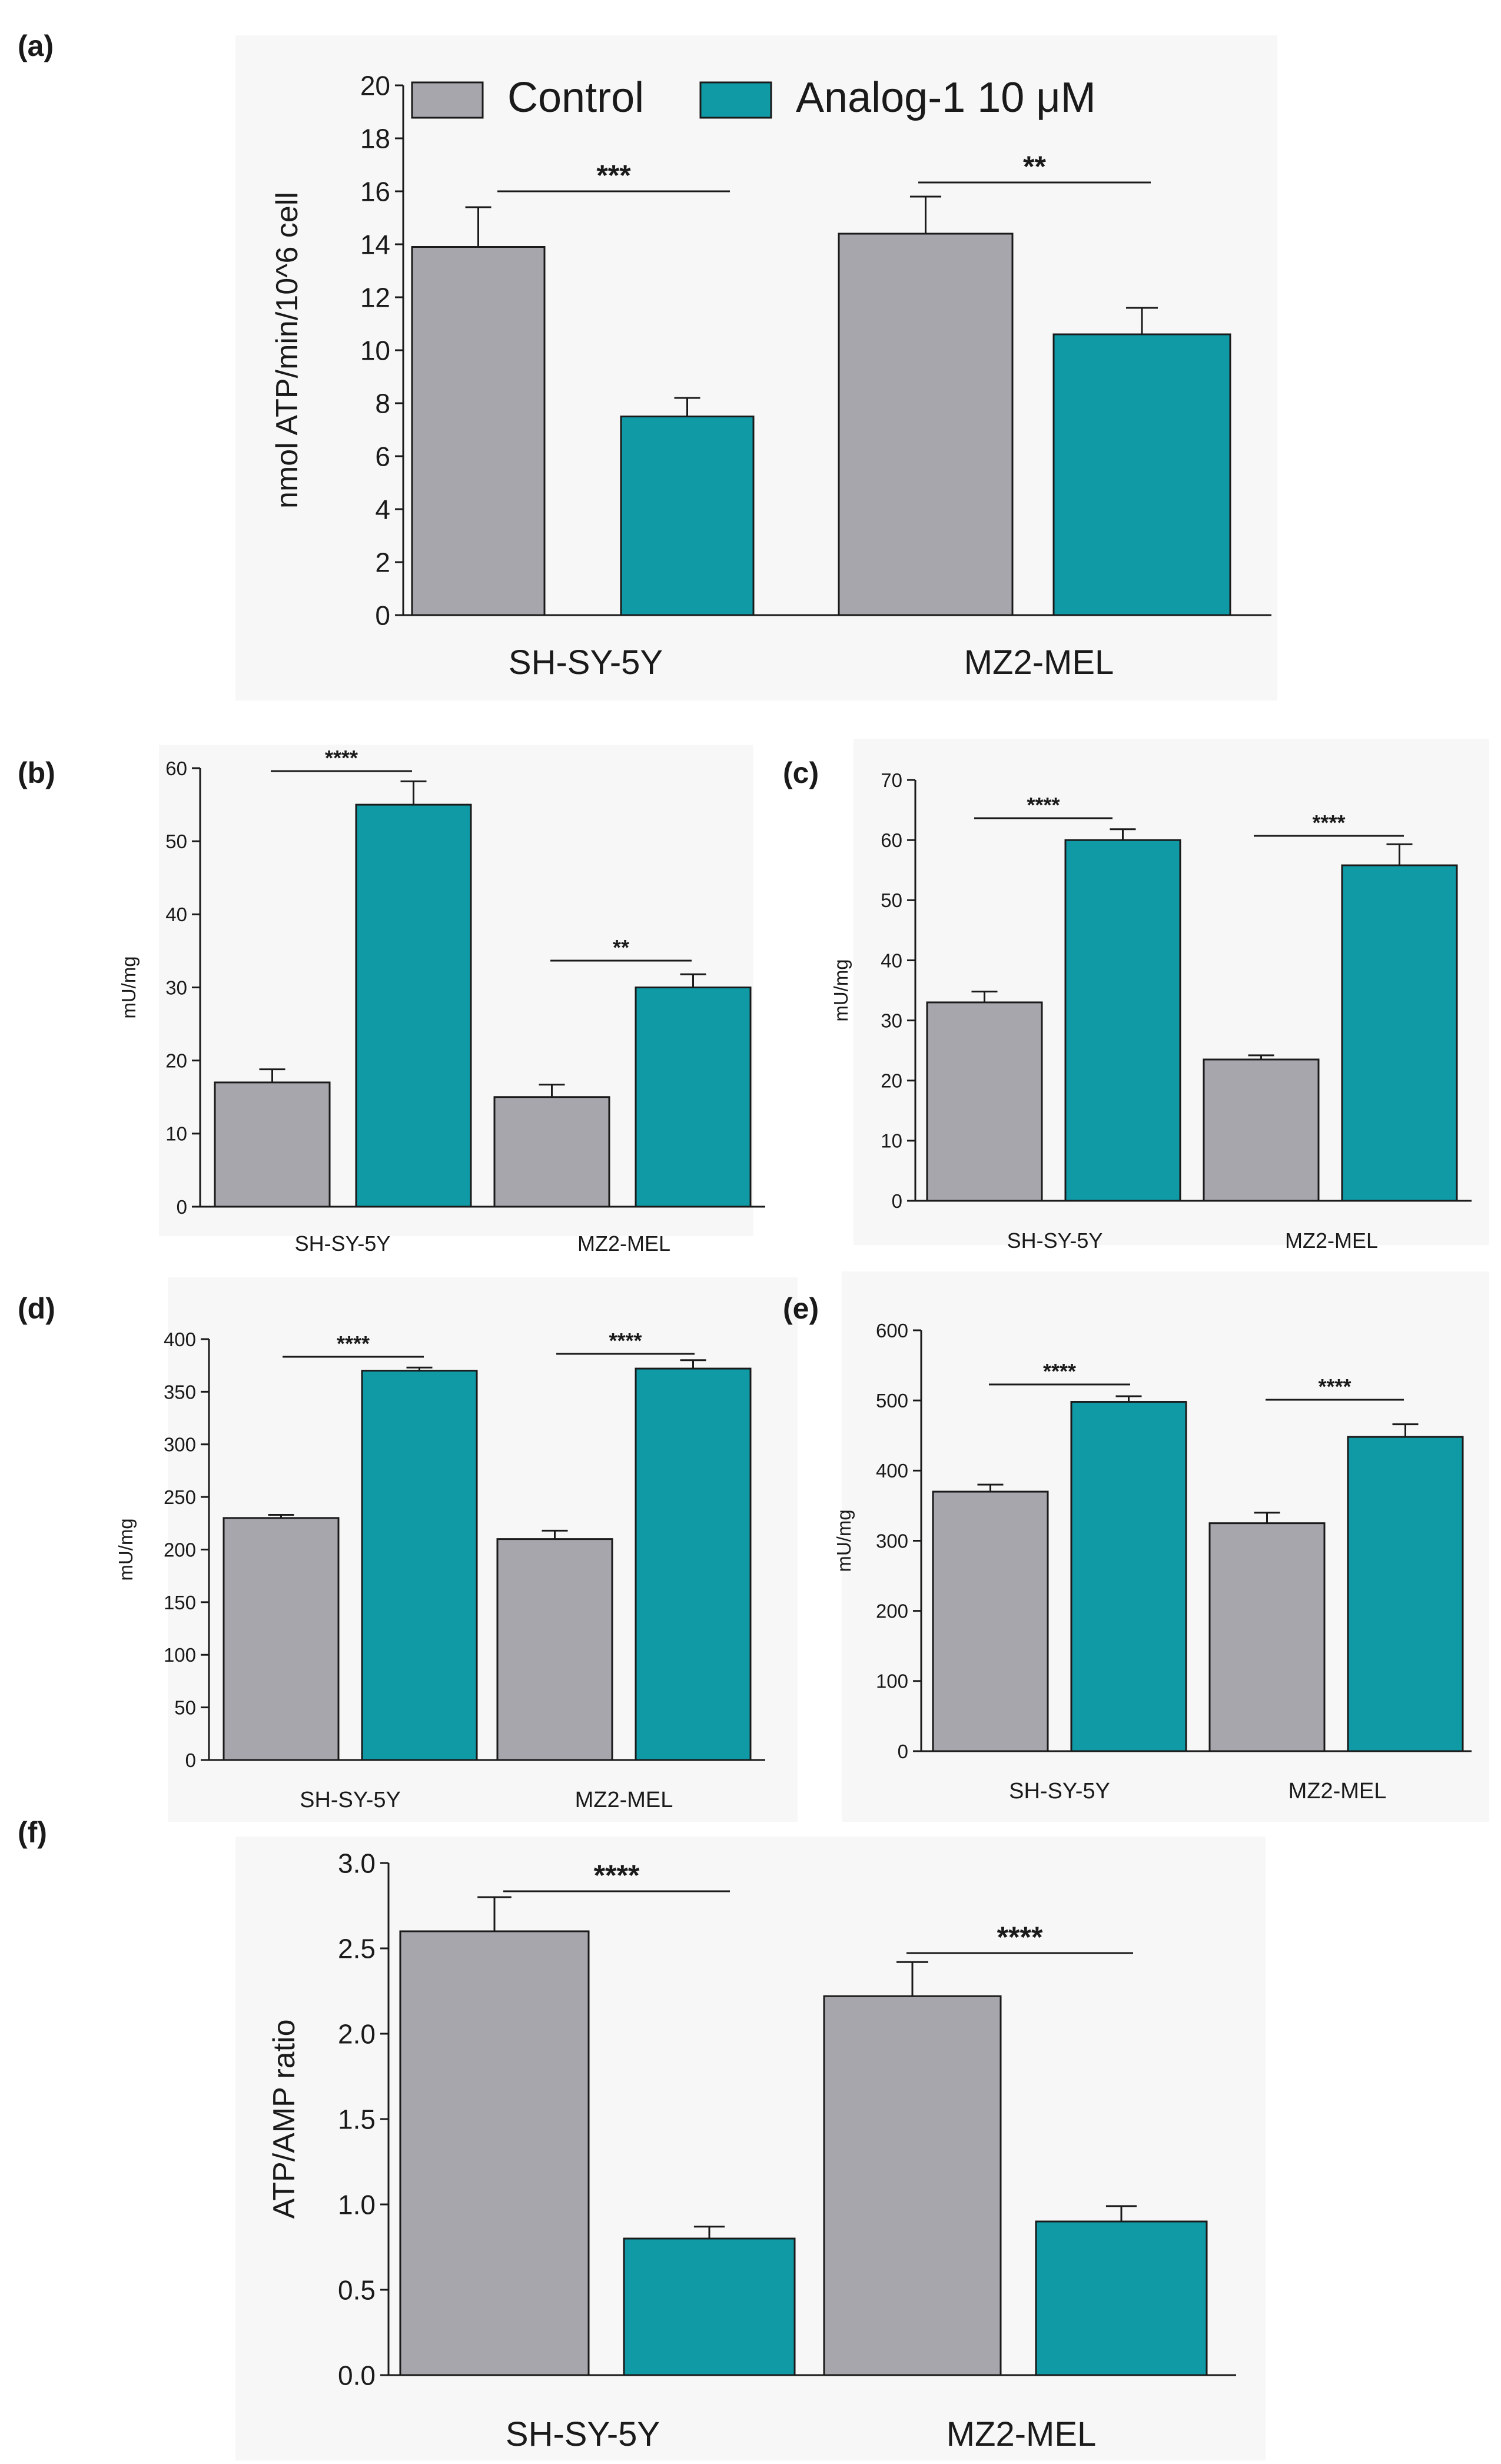 This screenshot has width=1501, height=2464. I want to click on panel-label: (a), so click(36, 45).